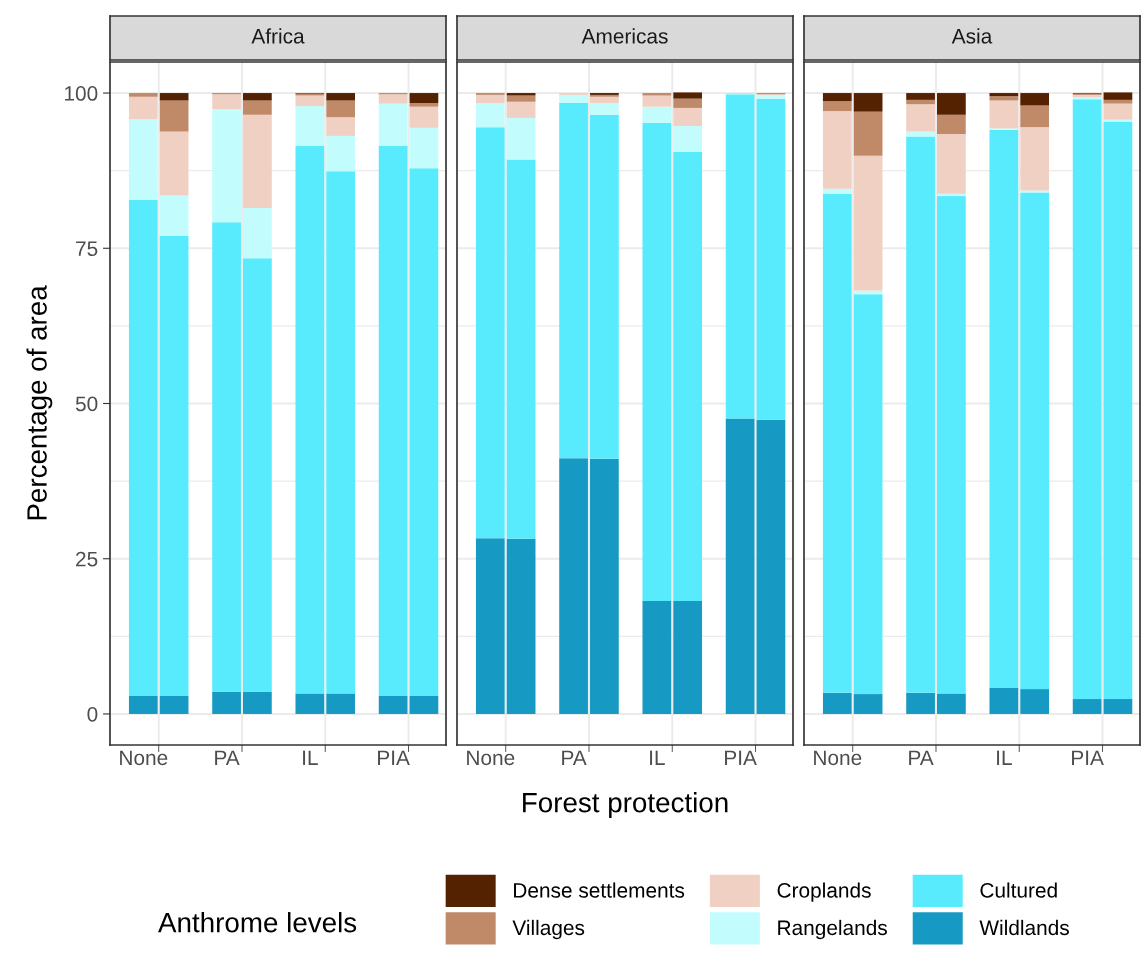  Describe the element at coordinates (832, 929) in the screenshot. I see `legend-label: Rangelands` at that location.